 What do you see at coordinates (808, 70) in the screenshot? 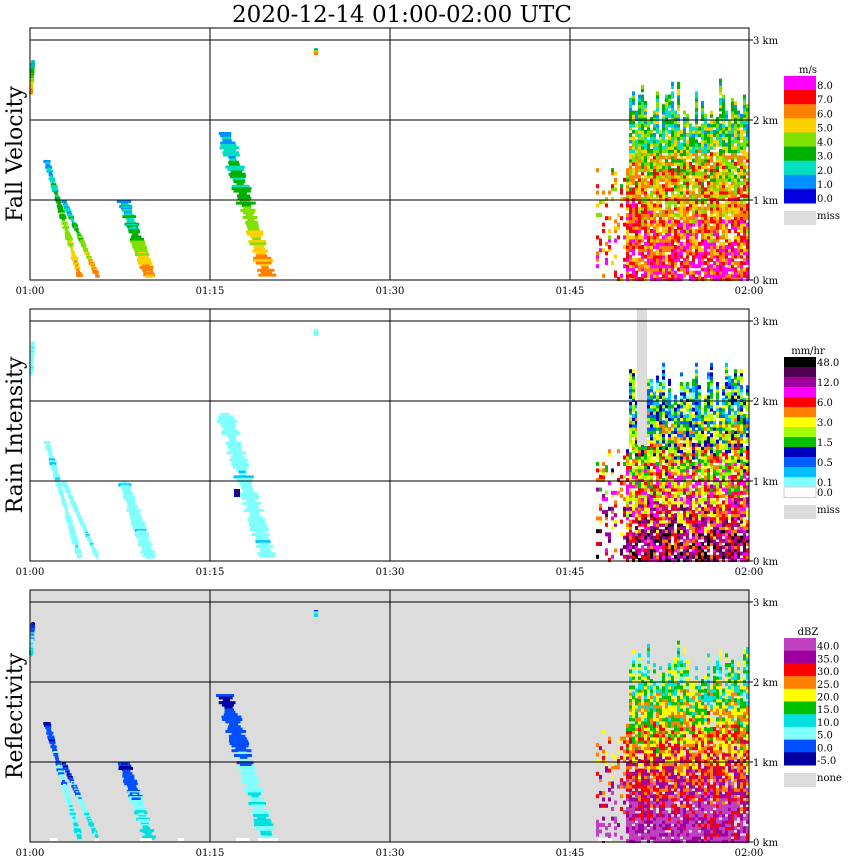
I see `colorbar-unit: m/s` at bounding box center [808, 70].